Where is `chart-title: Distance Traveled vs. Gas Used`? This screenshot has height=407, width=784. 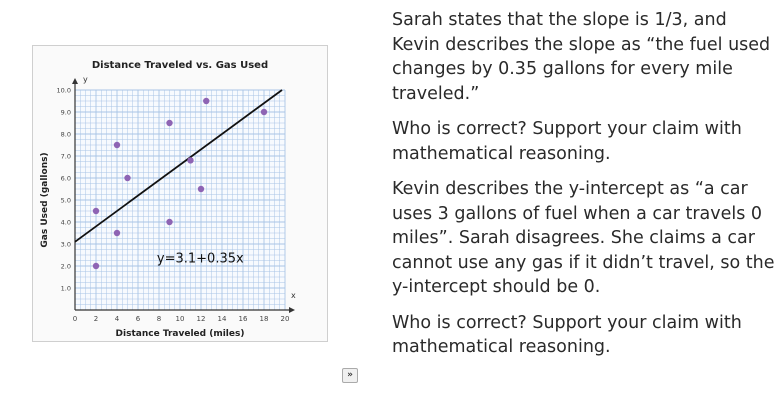 chart-title: Distance Traveled vs. Gas Used is located at coordinates (180, 65).